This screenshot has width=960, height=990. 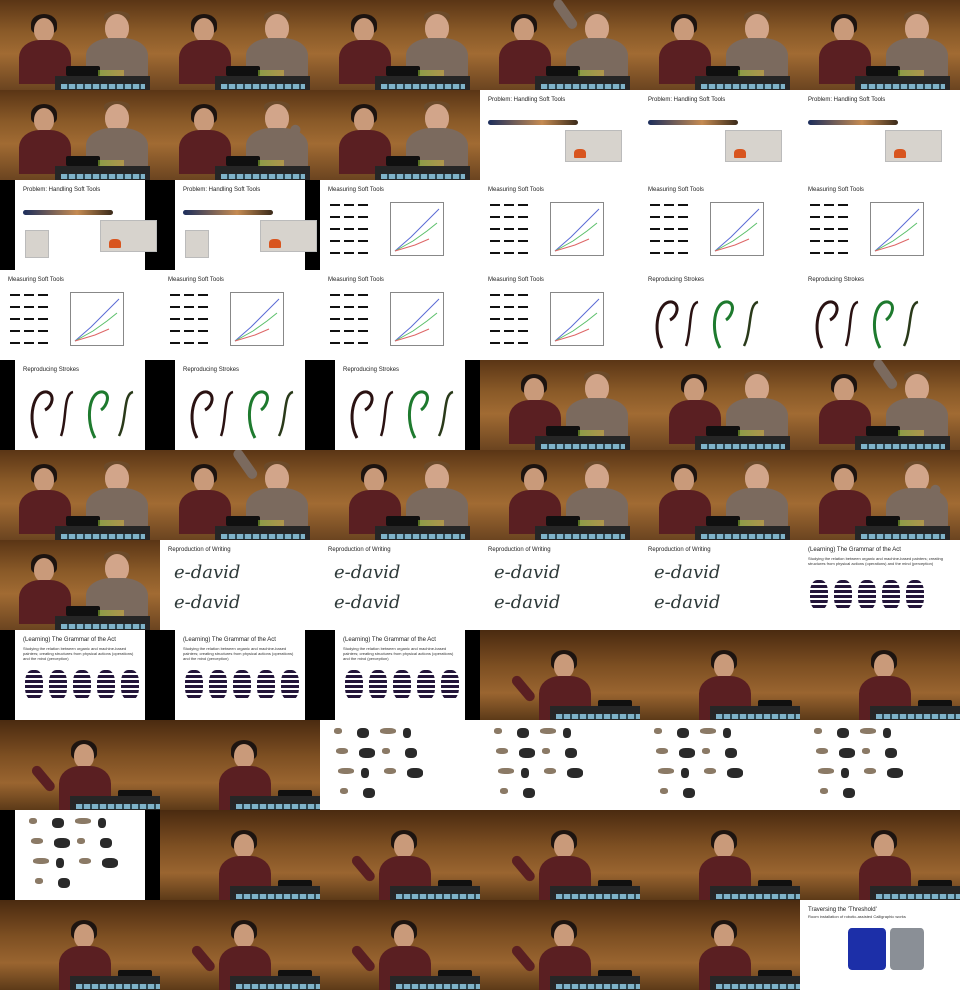 What do you see at coordinates (359, 550) in the screenshot?
I see `slide-title: Reproduction of Writing` at bounding box center [359, 550].